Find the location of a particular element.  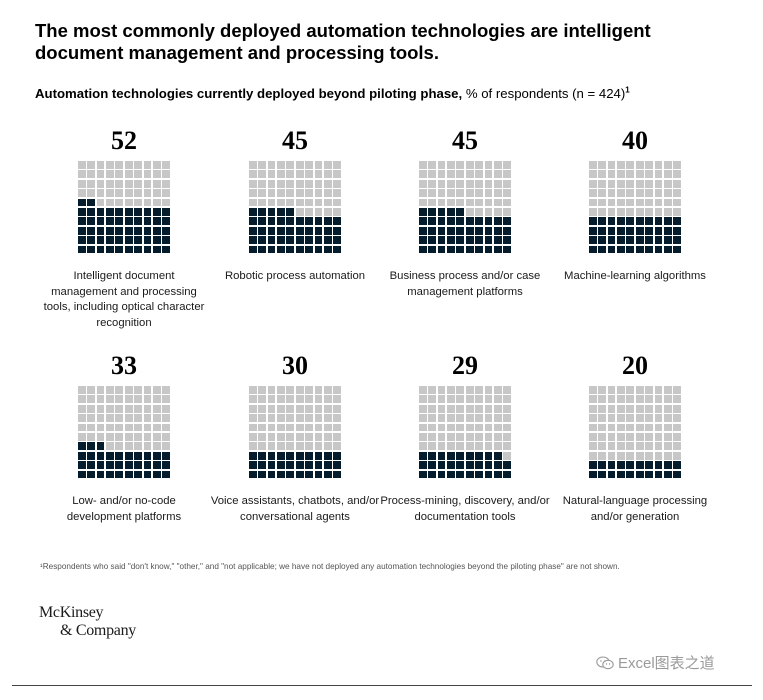

bottom-rule is located at coordinates (382, 685).